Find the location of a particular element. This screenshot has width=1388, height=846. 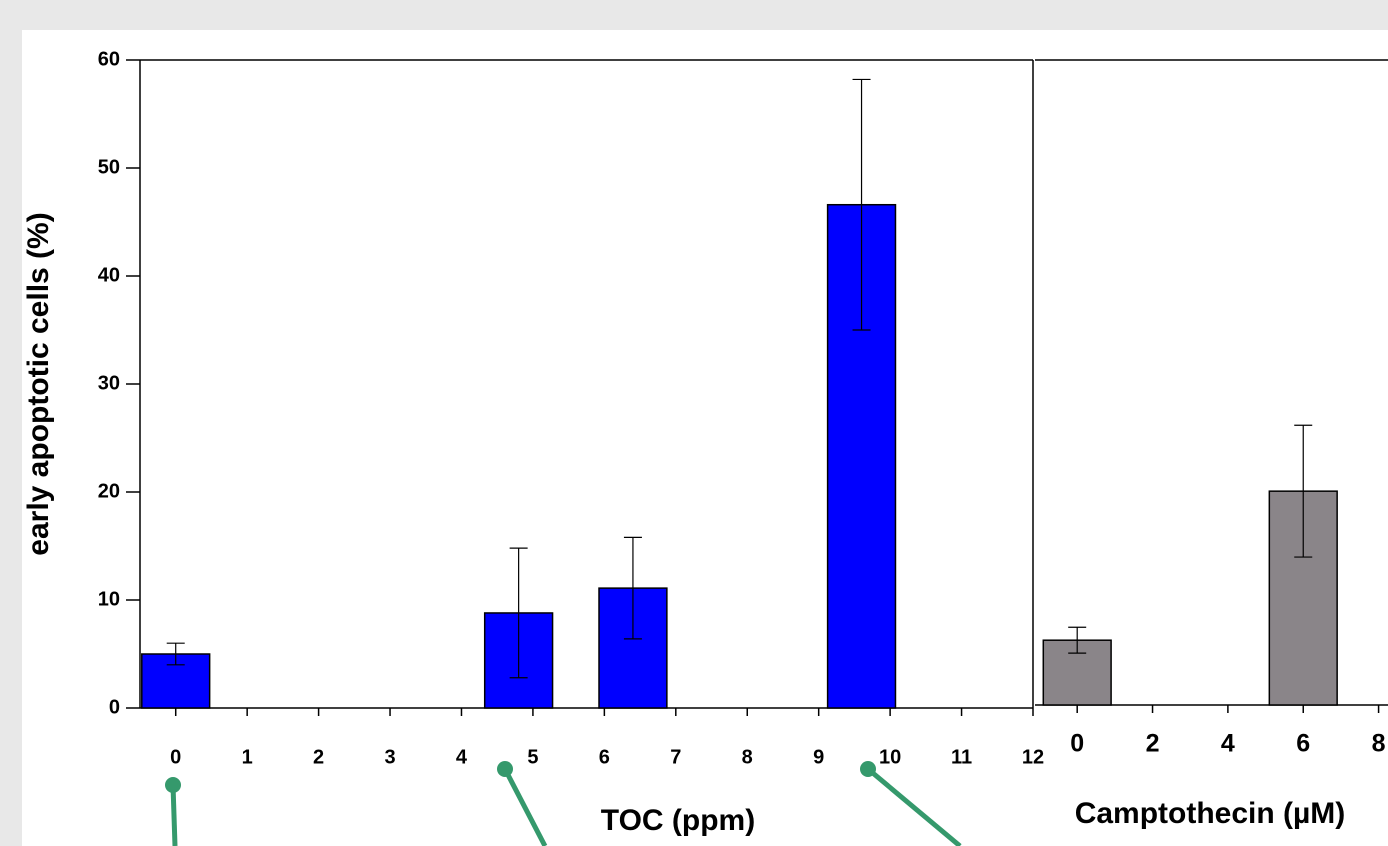

x-axis-label: TOC (ppm) is located at coordinates (678, 820).